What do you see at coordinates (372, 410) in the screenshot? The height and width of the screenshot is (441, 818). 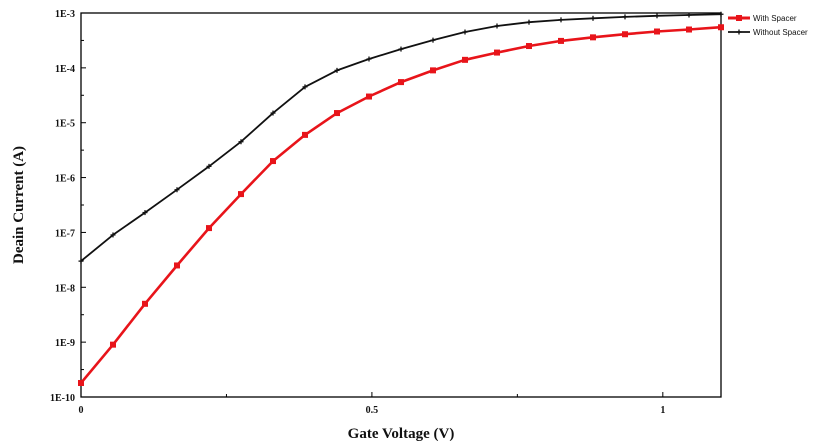 I see `x-tick-label: 0.5` at bounding box center [372, 410].